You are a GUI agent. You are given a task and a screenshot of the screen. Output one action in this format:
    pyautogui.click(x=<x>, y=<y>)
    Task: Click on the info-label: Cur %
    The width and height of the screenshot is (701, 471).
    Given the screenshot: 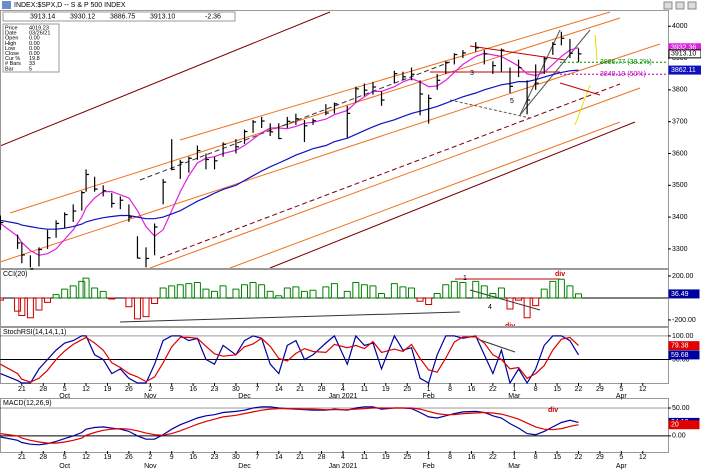 What is the action you would take?
    pyautogui.click(x=12, y=59)
    